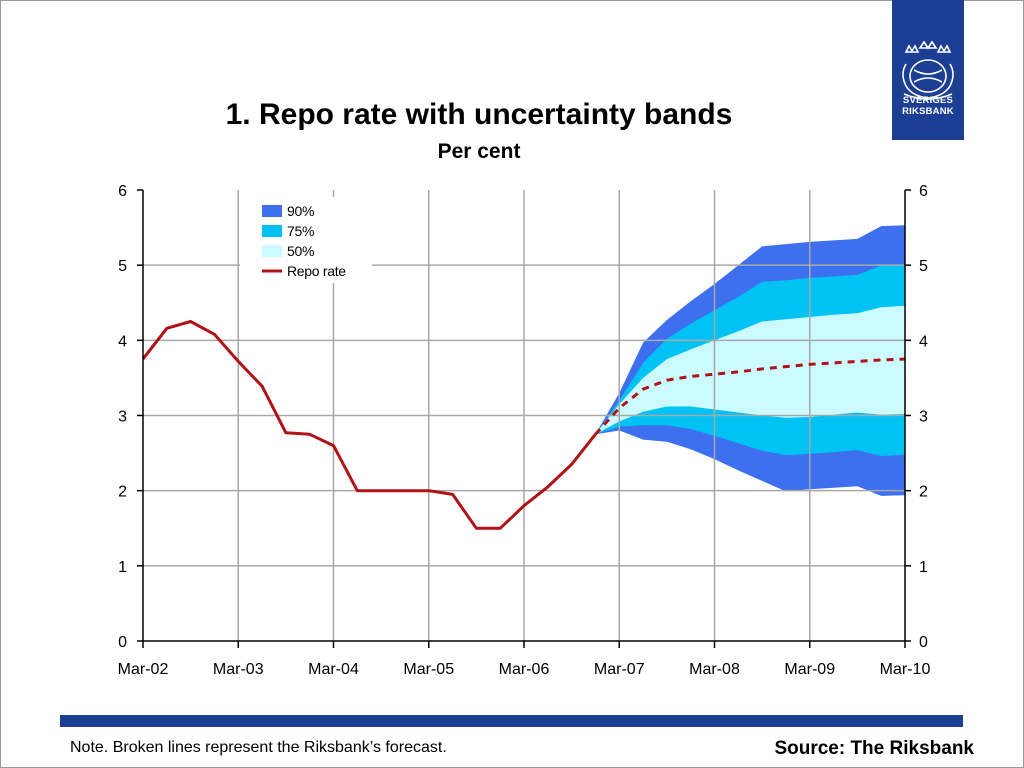  I want to click on legend-label: 50%, so click(300, 251).